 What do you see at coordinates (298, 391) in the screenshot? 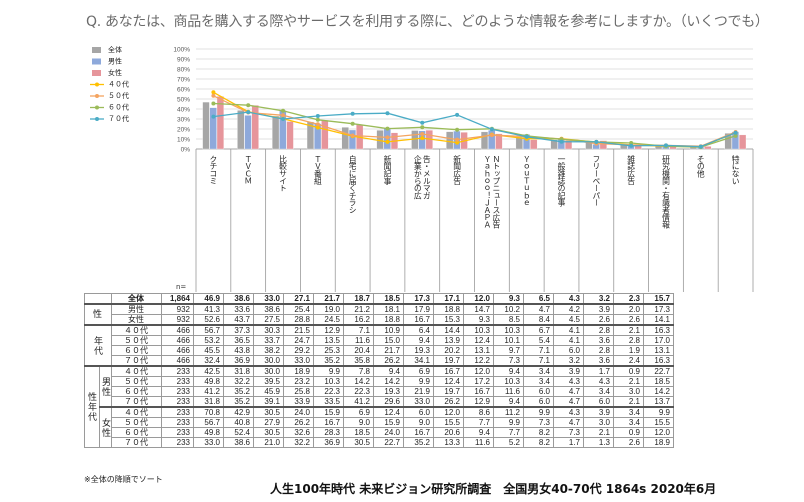
I see `table-cell: 25.8` at bounding box center [298, 391].